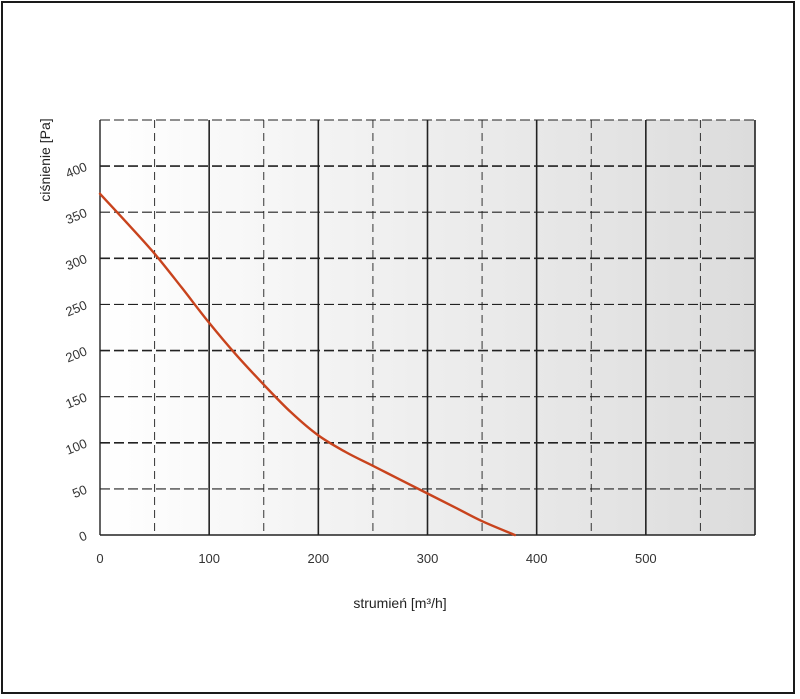 The image size is (800, 699). What do you see at coordinates (537, 558) in the screenshot?
I see `x-tick-label: 400` at bounding box center [537, 558].